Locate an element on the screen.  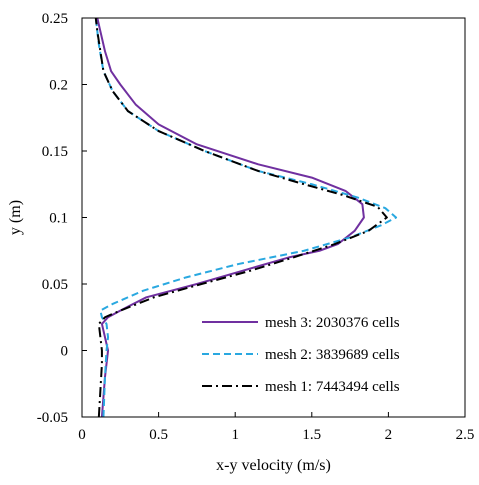
x-tick-label: 0.5 is located at coordinates (158, 435).